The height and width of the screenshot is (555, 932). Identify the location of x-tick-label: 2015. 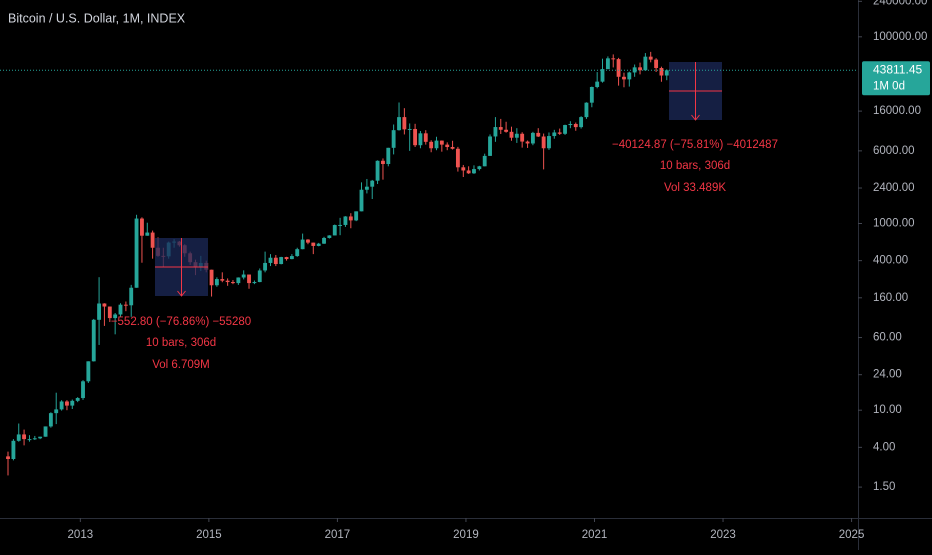
(209, 535).